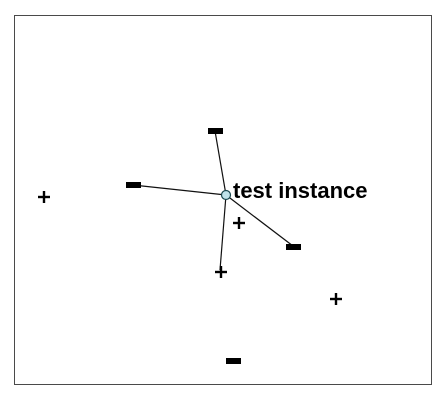  Describe the element at coordinates (300, 190) in the screenshot. I see `test-instance-label: test instance` at that location.